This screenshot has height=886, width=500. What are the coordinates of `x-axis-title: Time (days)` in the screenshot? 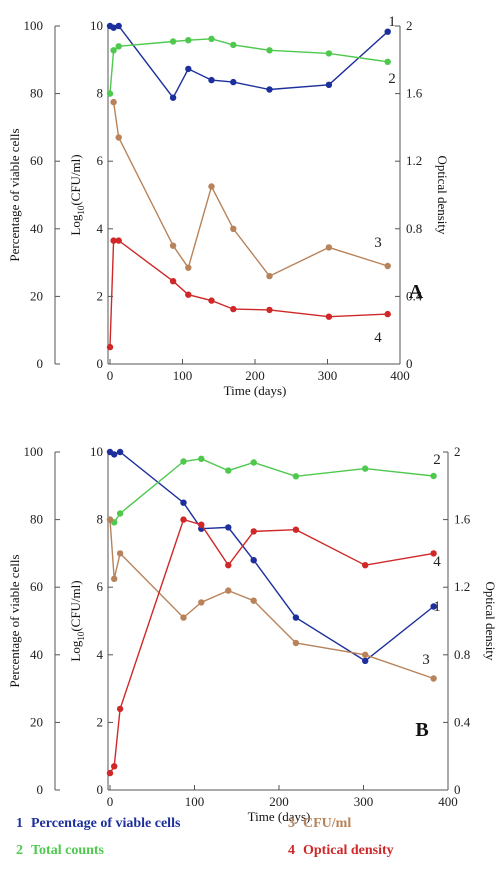 It's located at (255, 390).